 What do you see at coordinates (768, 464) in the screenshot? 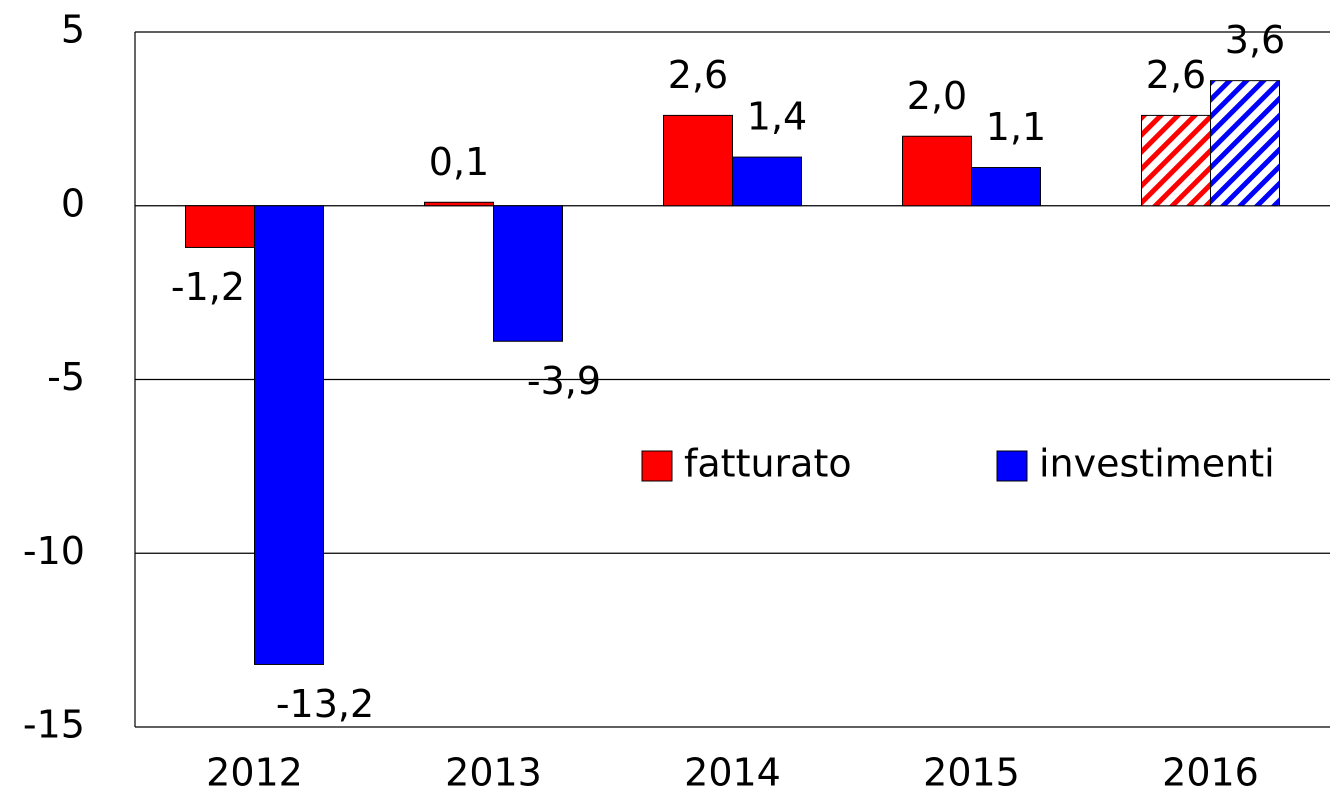
I see `legend-label: fatturato` at bounding box center [768, 464].